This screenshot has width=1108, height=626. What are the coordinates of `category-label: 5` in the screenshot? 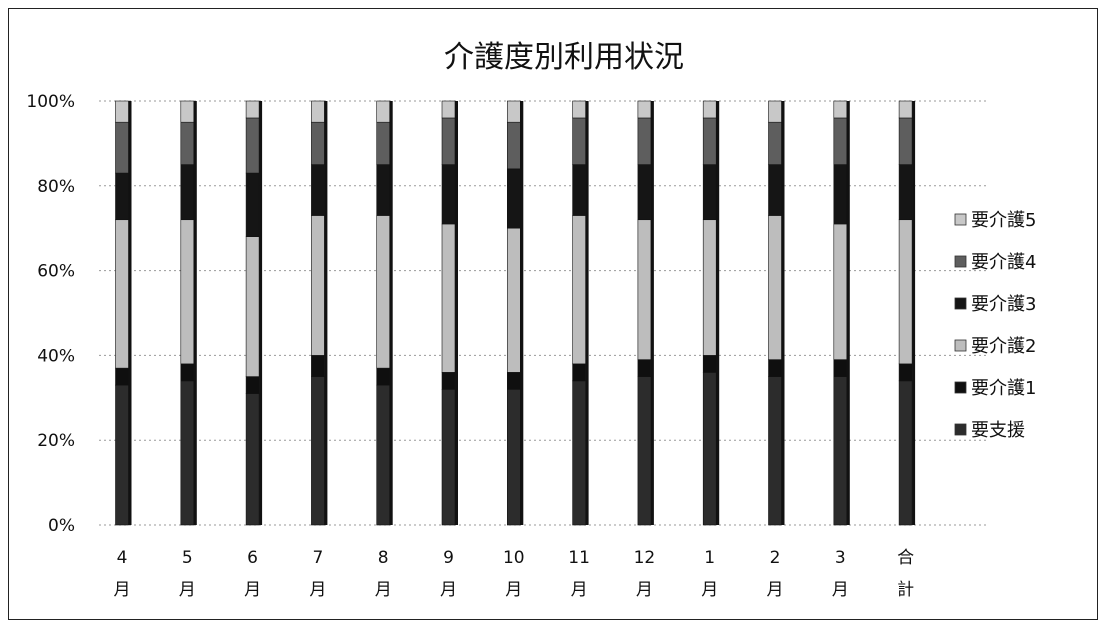 It's located at (187, 558).